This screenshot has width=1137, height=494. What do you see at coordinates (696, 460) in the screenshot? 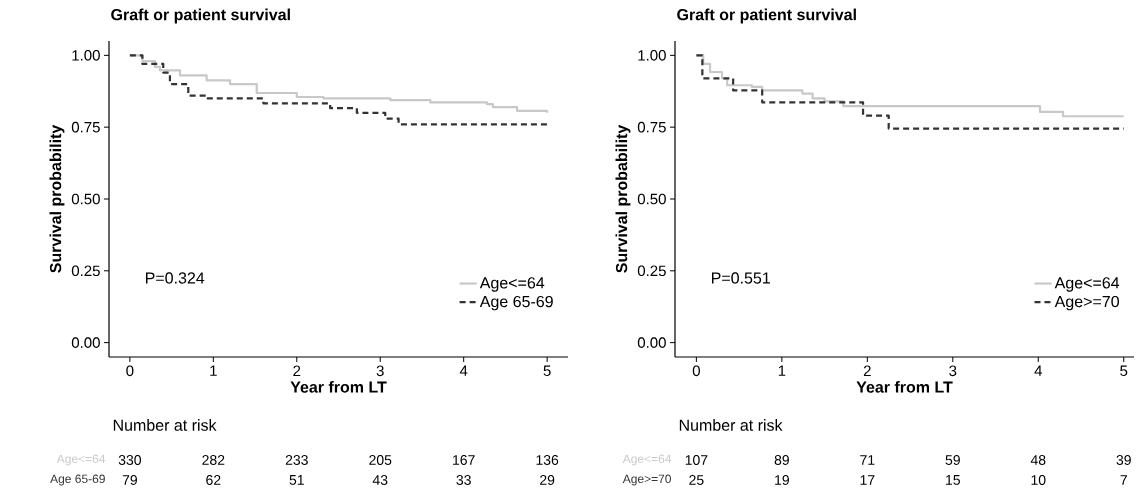
I see `text: 107` at bounding box center [696, 460].